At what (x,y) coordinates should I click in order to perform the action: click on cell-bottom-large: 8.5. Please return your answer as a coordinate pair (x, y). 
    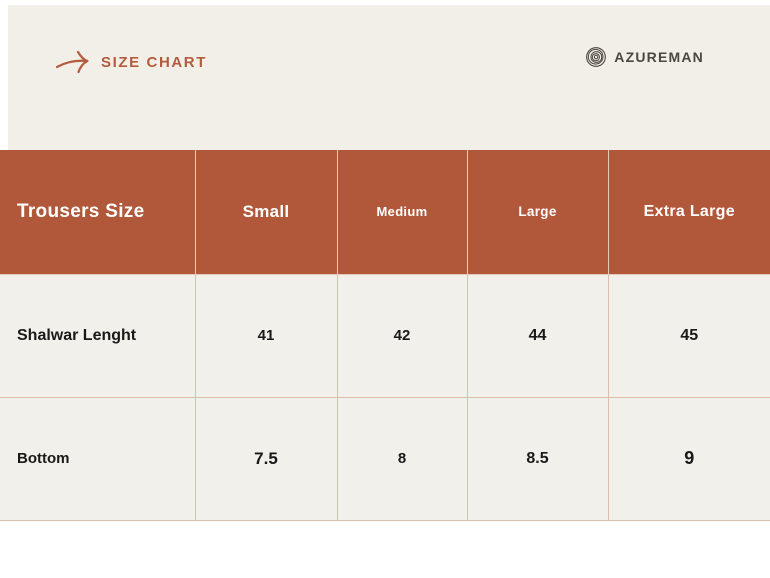
    Looking at the image, I should click on (537, 458).